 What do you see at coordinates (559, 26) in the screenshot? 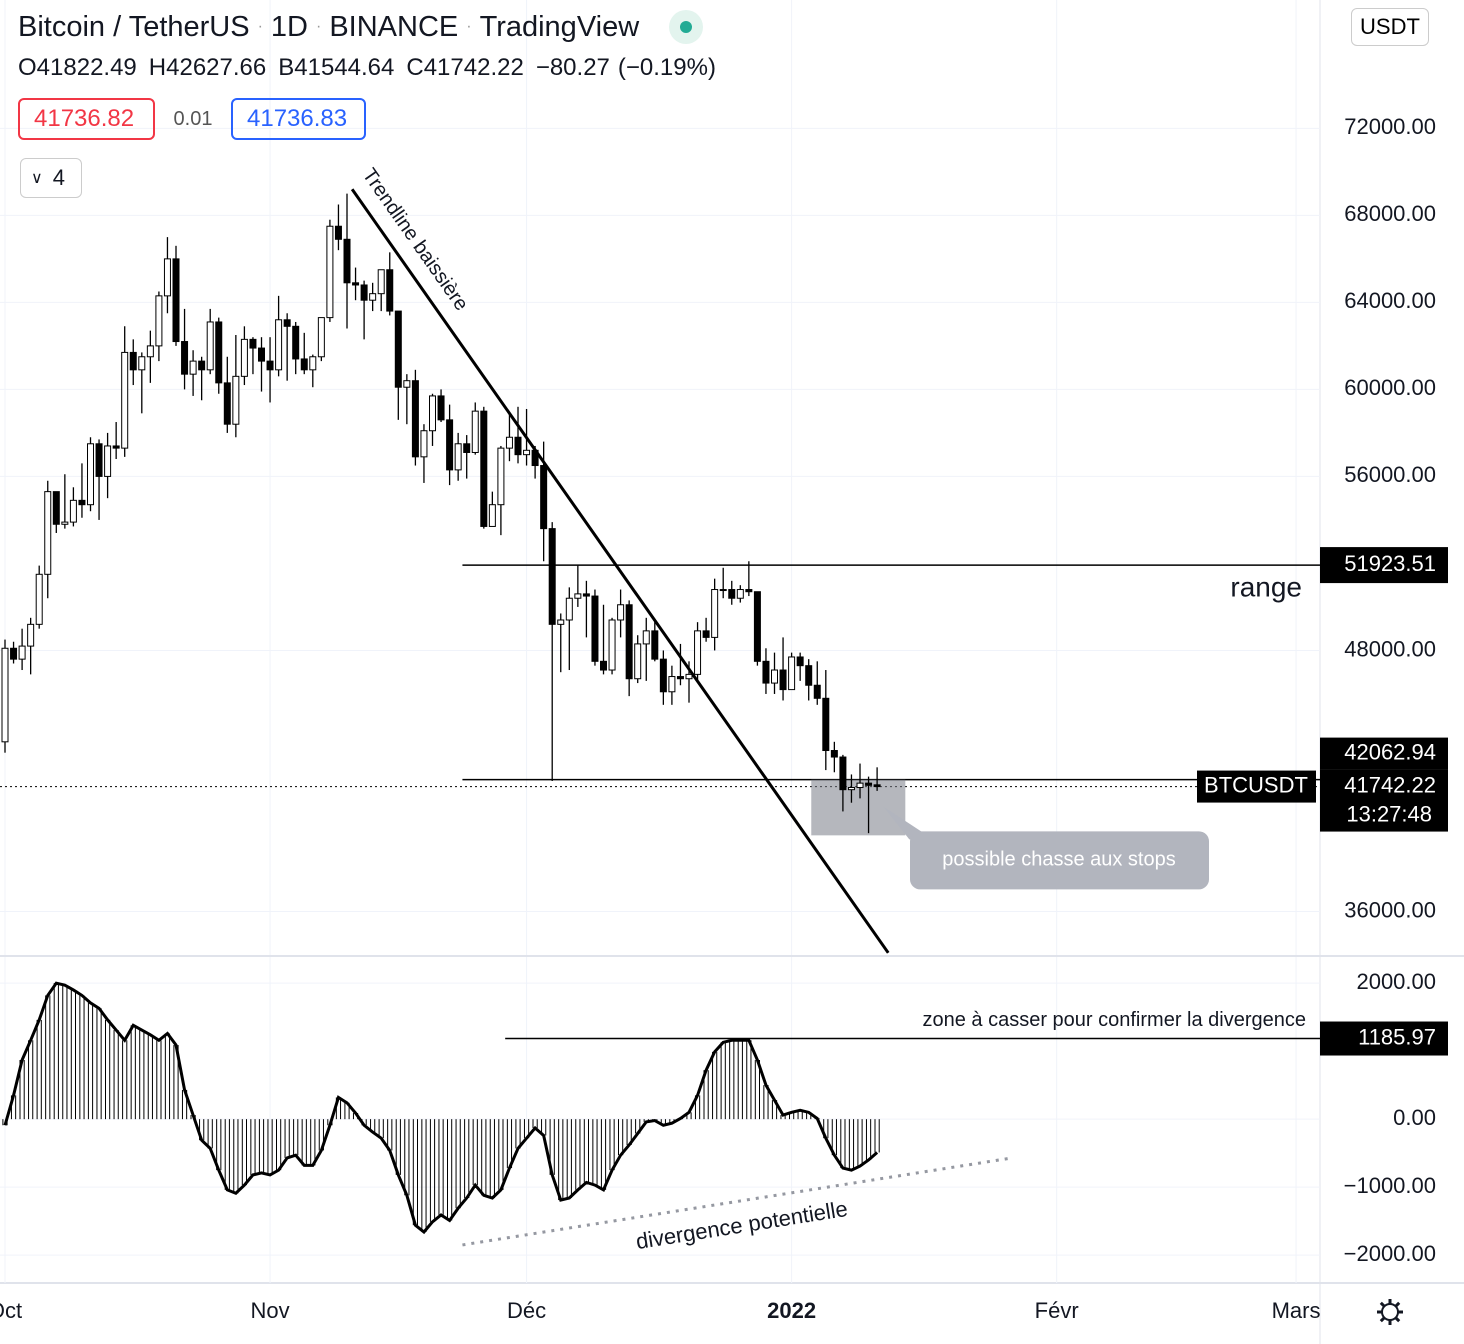
I see `source: TradingView` at bounding box center [559, 26].